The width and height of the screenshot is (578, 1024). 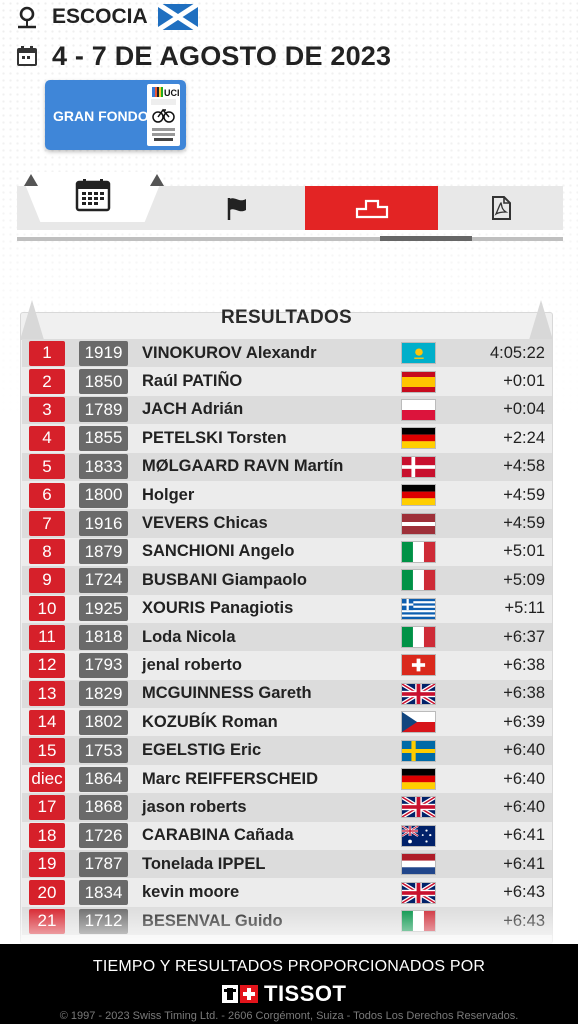 I want to click on tab-results, so click(x=371, y=208).